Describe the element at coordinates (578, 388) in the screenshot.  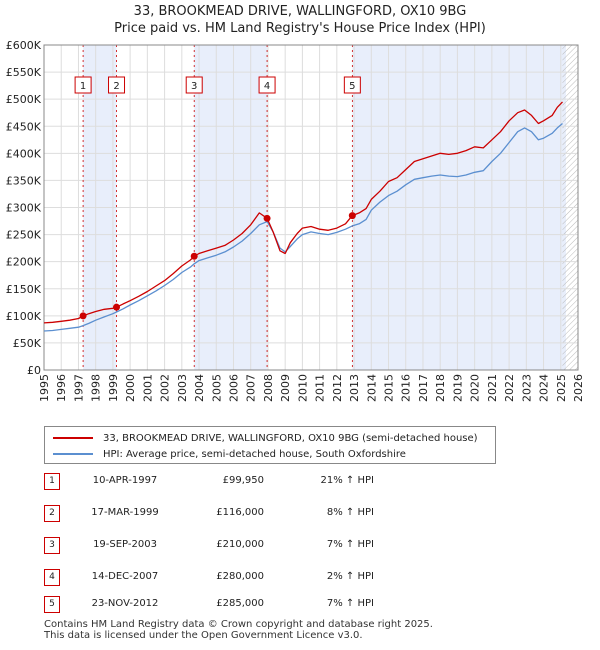
I see `x-tick-label: 2026` at that location.